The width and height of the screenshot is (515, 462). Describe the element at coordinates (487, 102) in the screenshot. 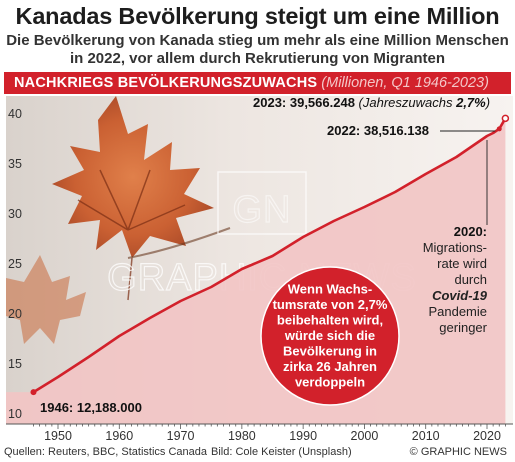

I see `label-2023-growth-close: )` at that location.